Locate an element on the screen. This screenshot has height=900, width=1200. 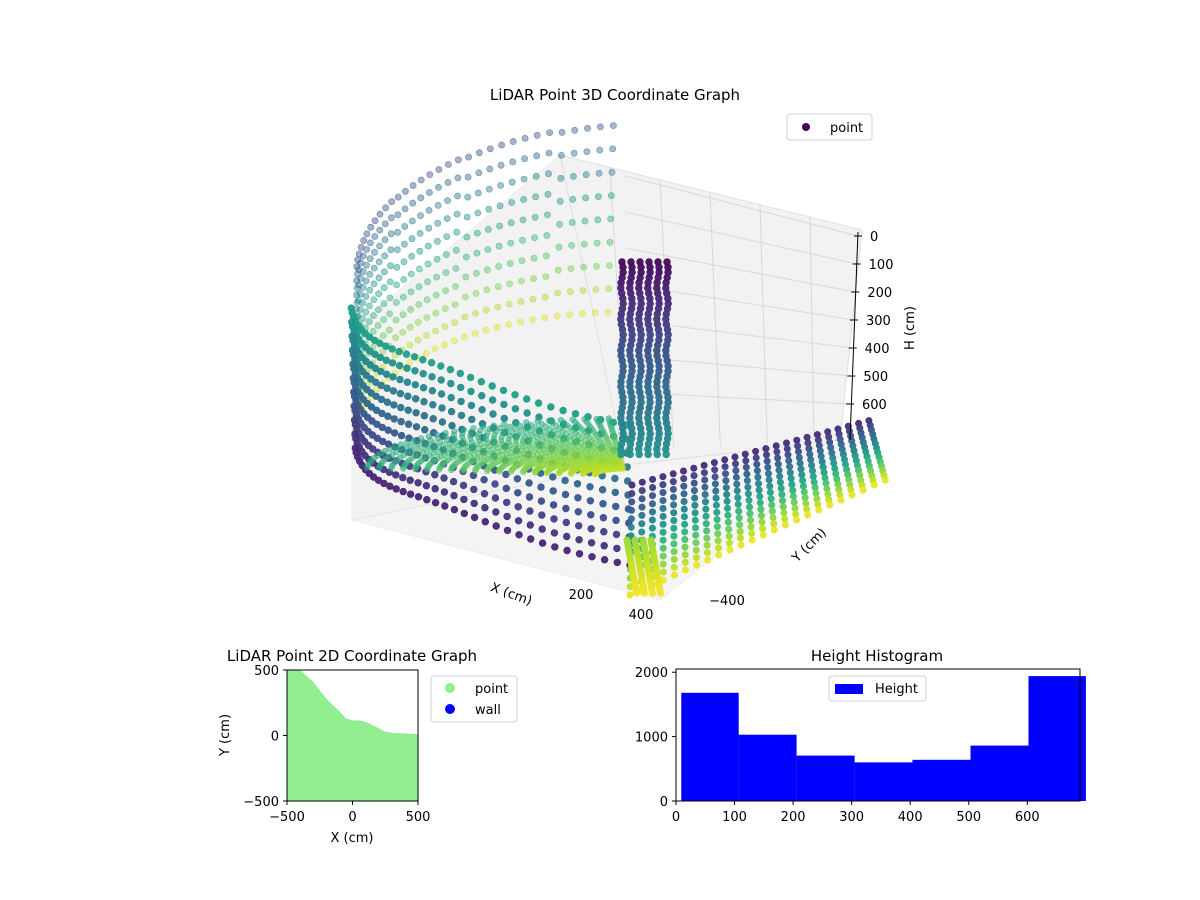
legend-label-height: Height is located at coordinates (896, 689).